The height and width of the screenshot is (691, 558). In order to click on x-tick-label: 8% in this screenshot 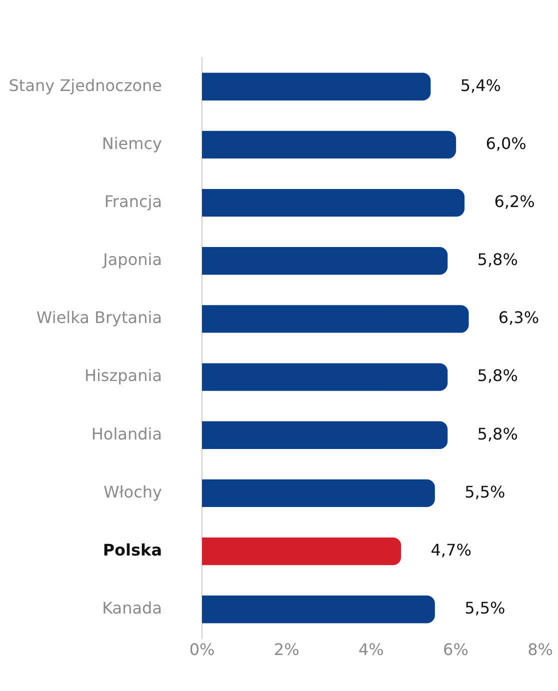, I will do `click(541, 650)`.